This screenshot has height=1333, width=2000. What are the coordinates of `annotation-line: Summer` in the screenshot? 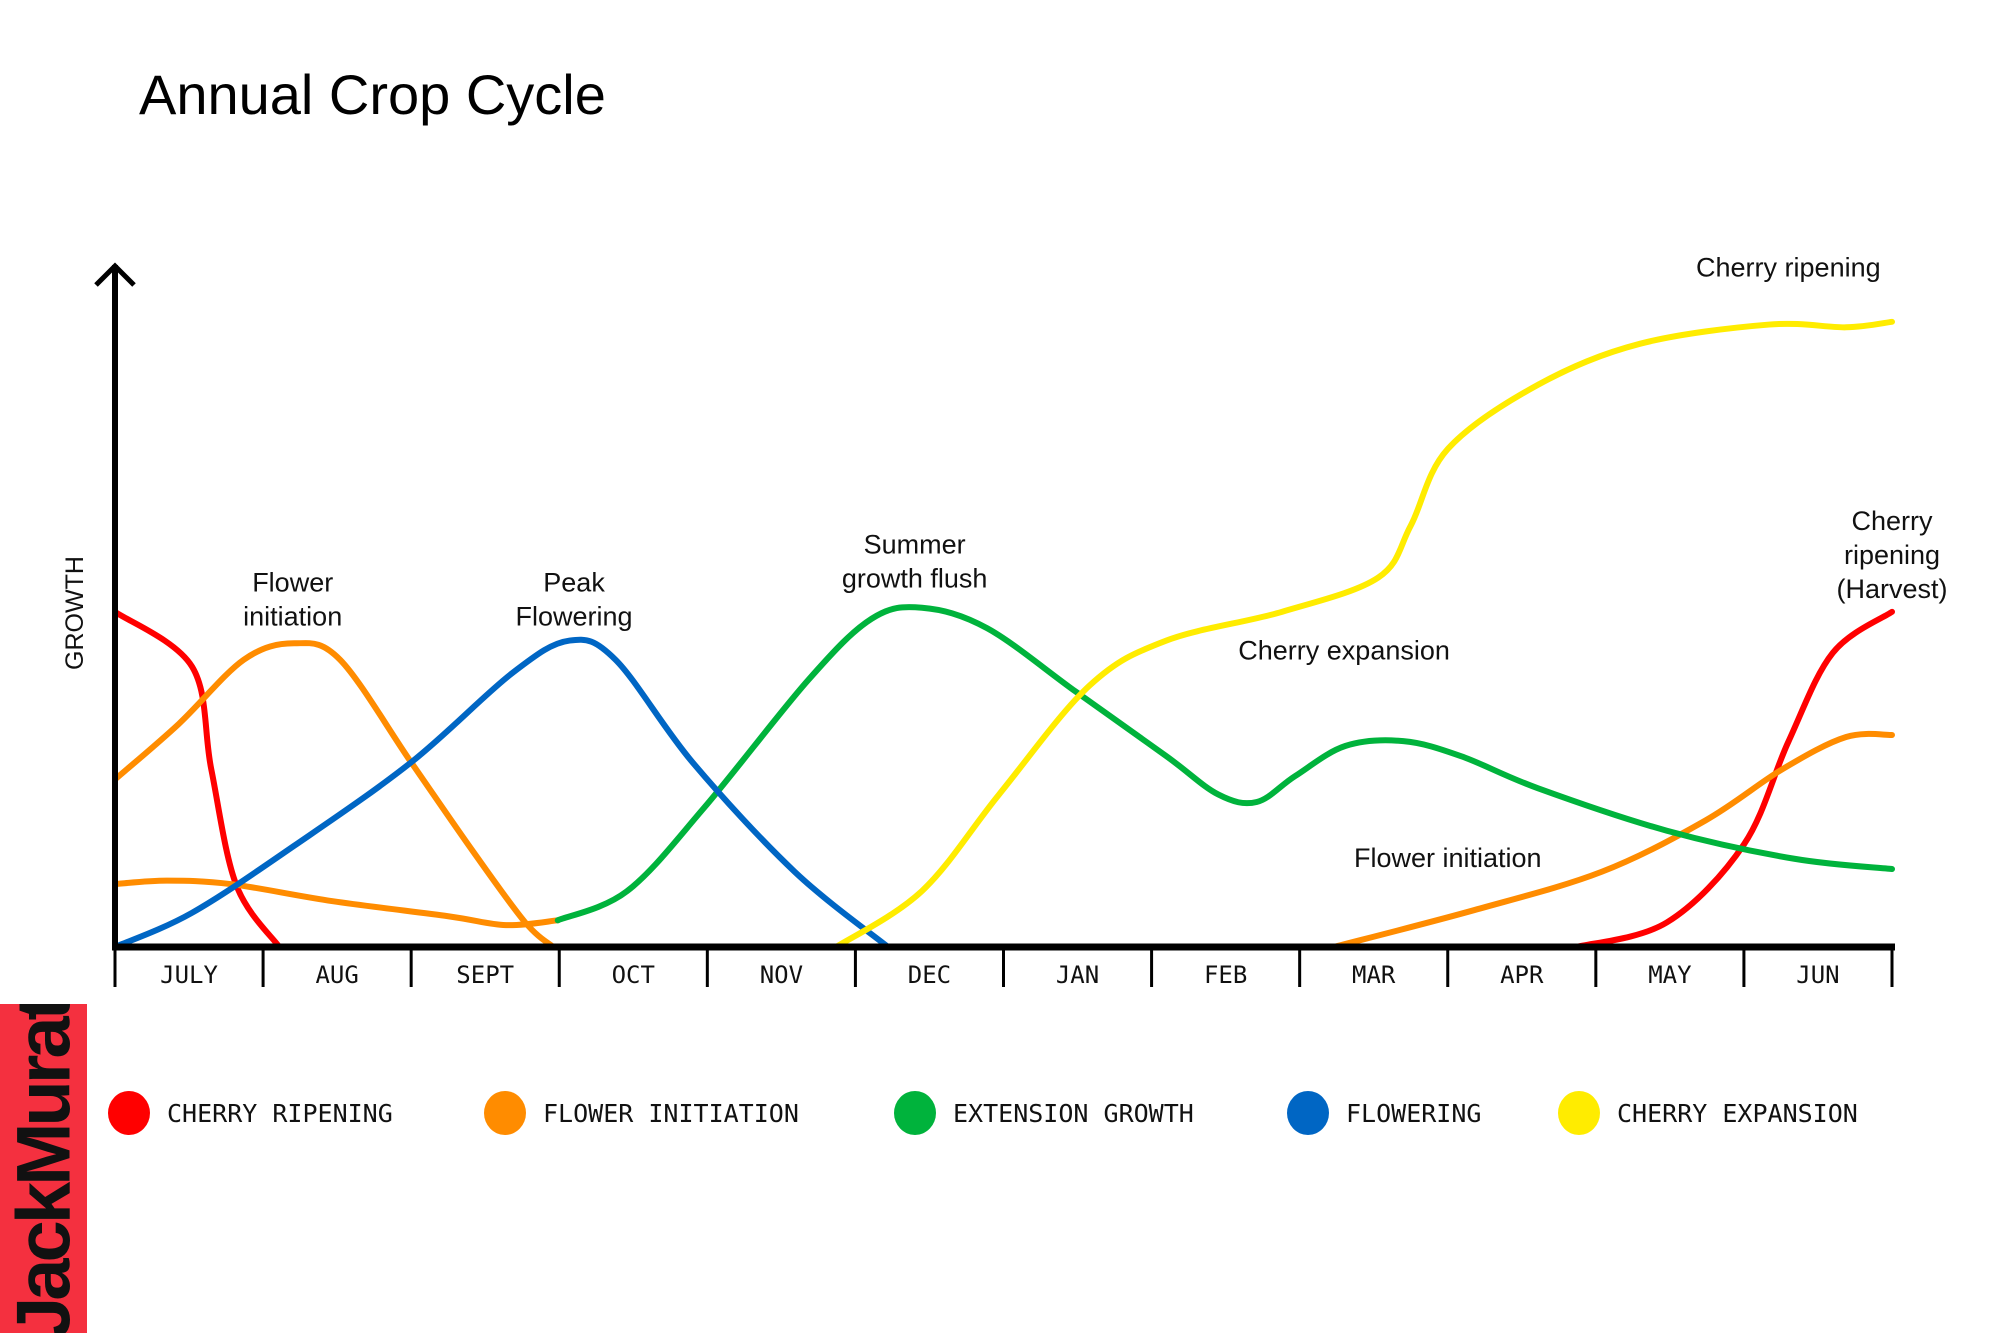 It's located at (915, 545).